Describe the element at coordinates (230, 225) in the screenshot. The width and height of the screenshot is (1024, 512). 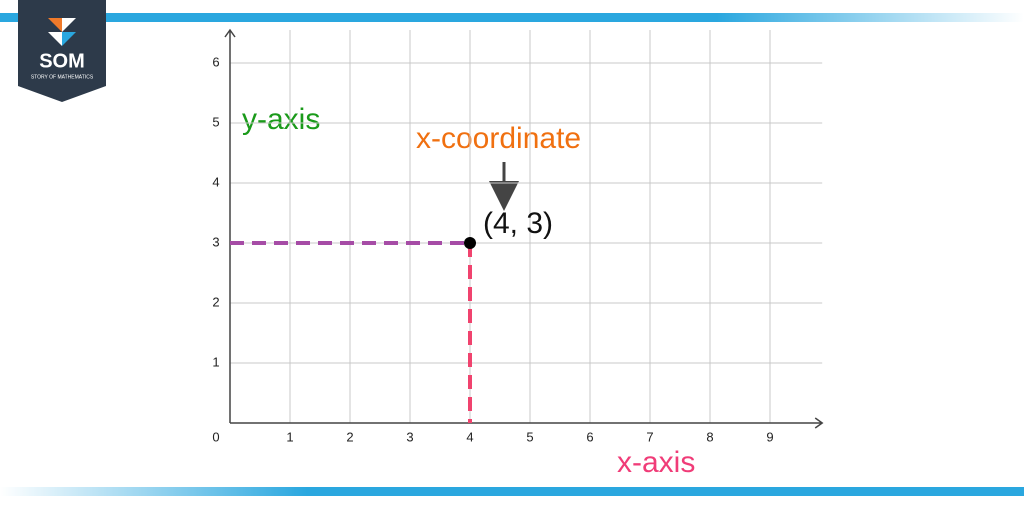
I see `y-axis` at that location.